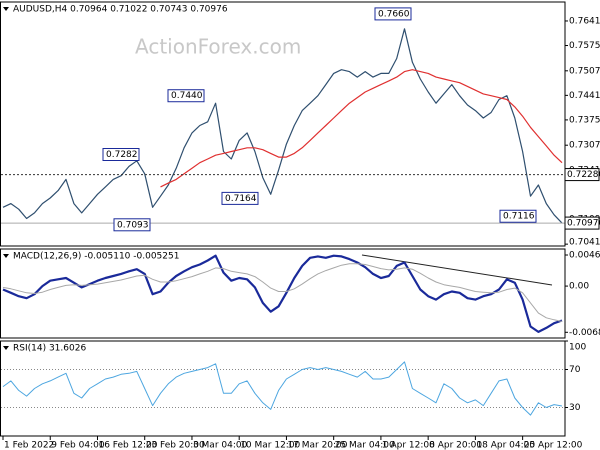  I want to click on x-tick-label: 23 Feb 20:00, so click(175, 445).